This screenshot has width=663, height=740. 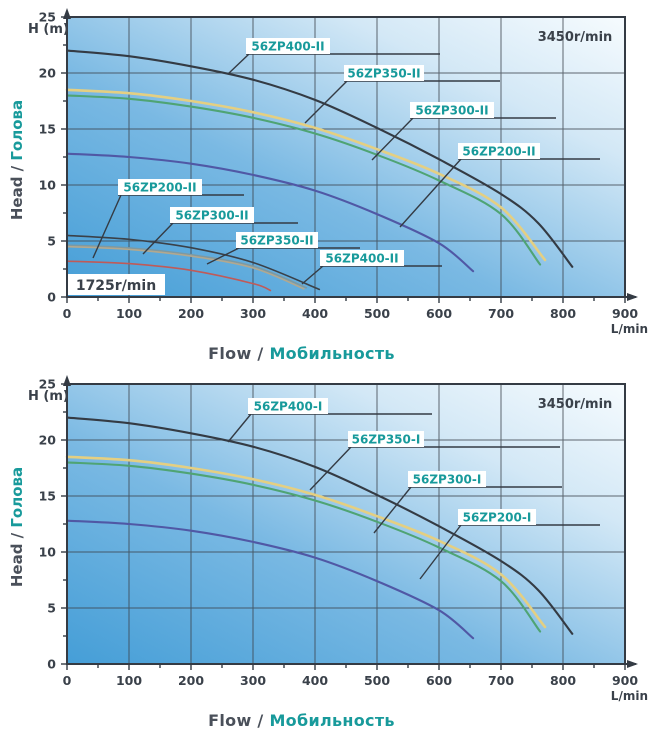 I want to click on callout-56ZP200-II-1725: 56ZP200-II, so click(x=168, y=219).